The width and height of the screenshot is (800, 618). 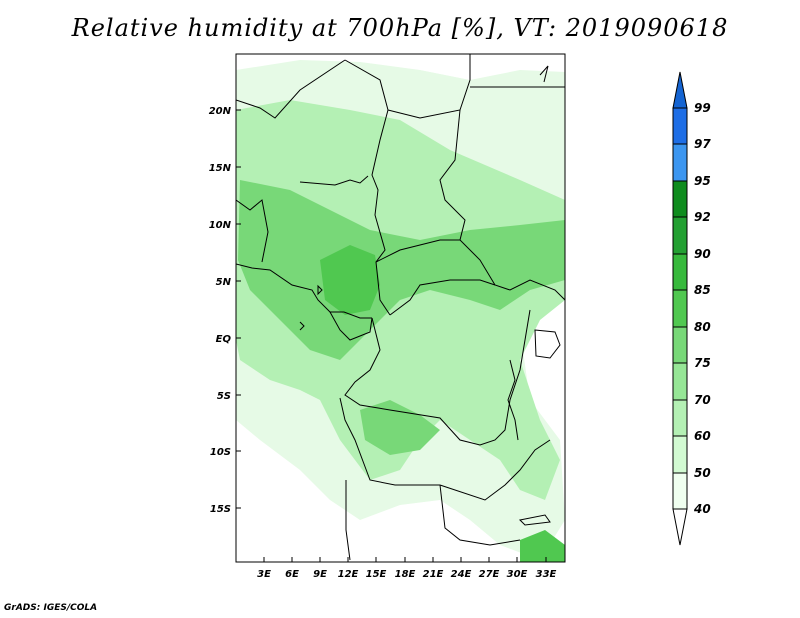 I want to click on lon-tick-label: 9E, so click(x=320, y=574).